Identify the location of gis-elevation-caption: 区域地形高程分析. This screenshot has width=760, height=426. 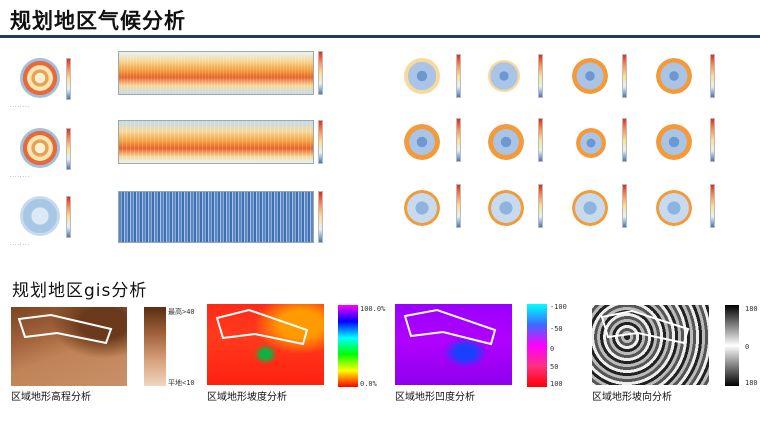
(51, 397).